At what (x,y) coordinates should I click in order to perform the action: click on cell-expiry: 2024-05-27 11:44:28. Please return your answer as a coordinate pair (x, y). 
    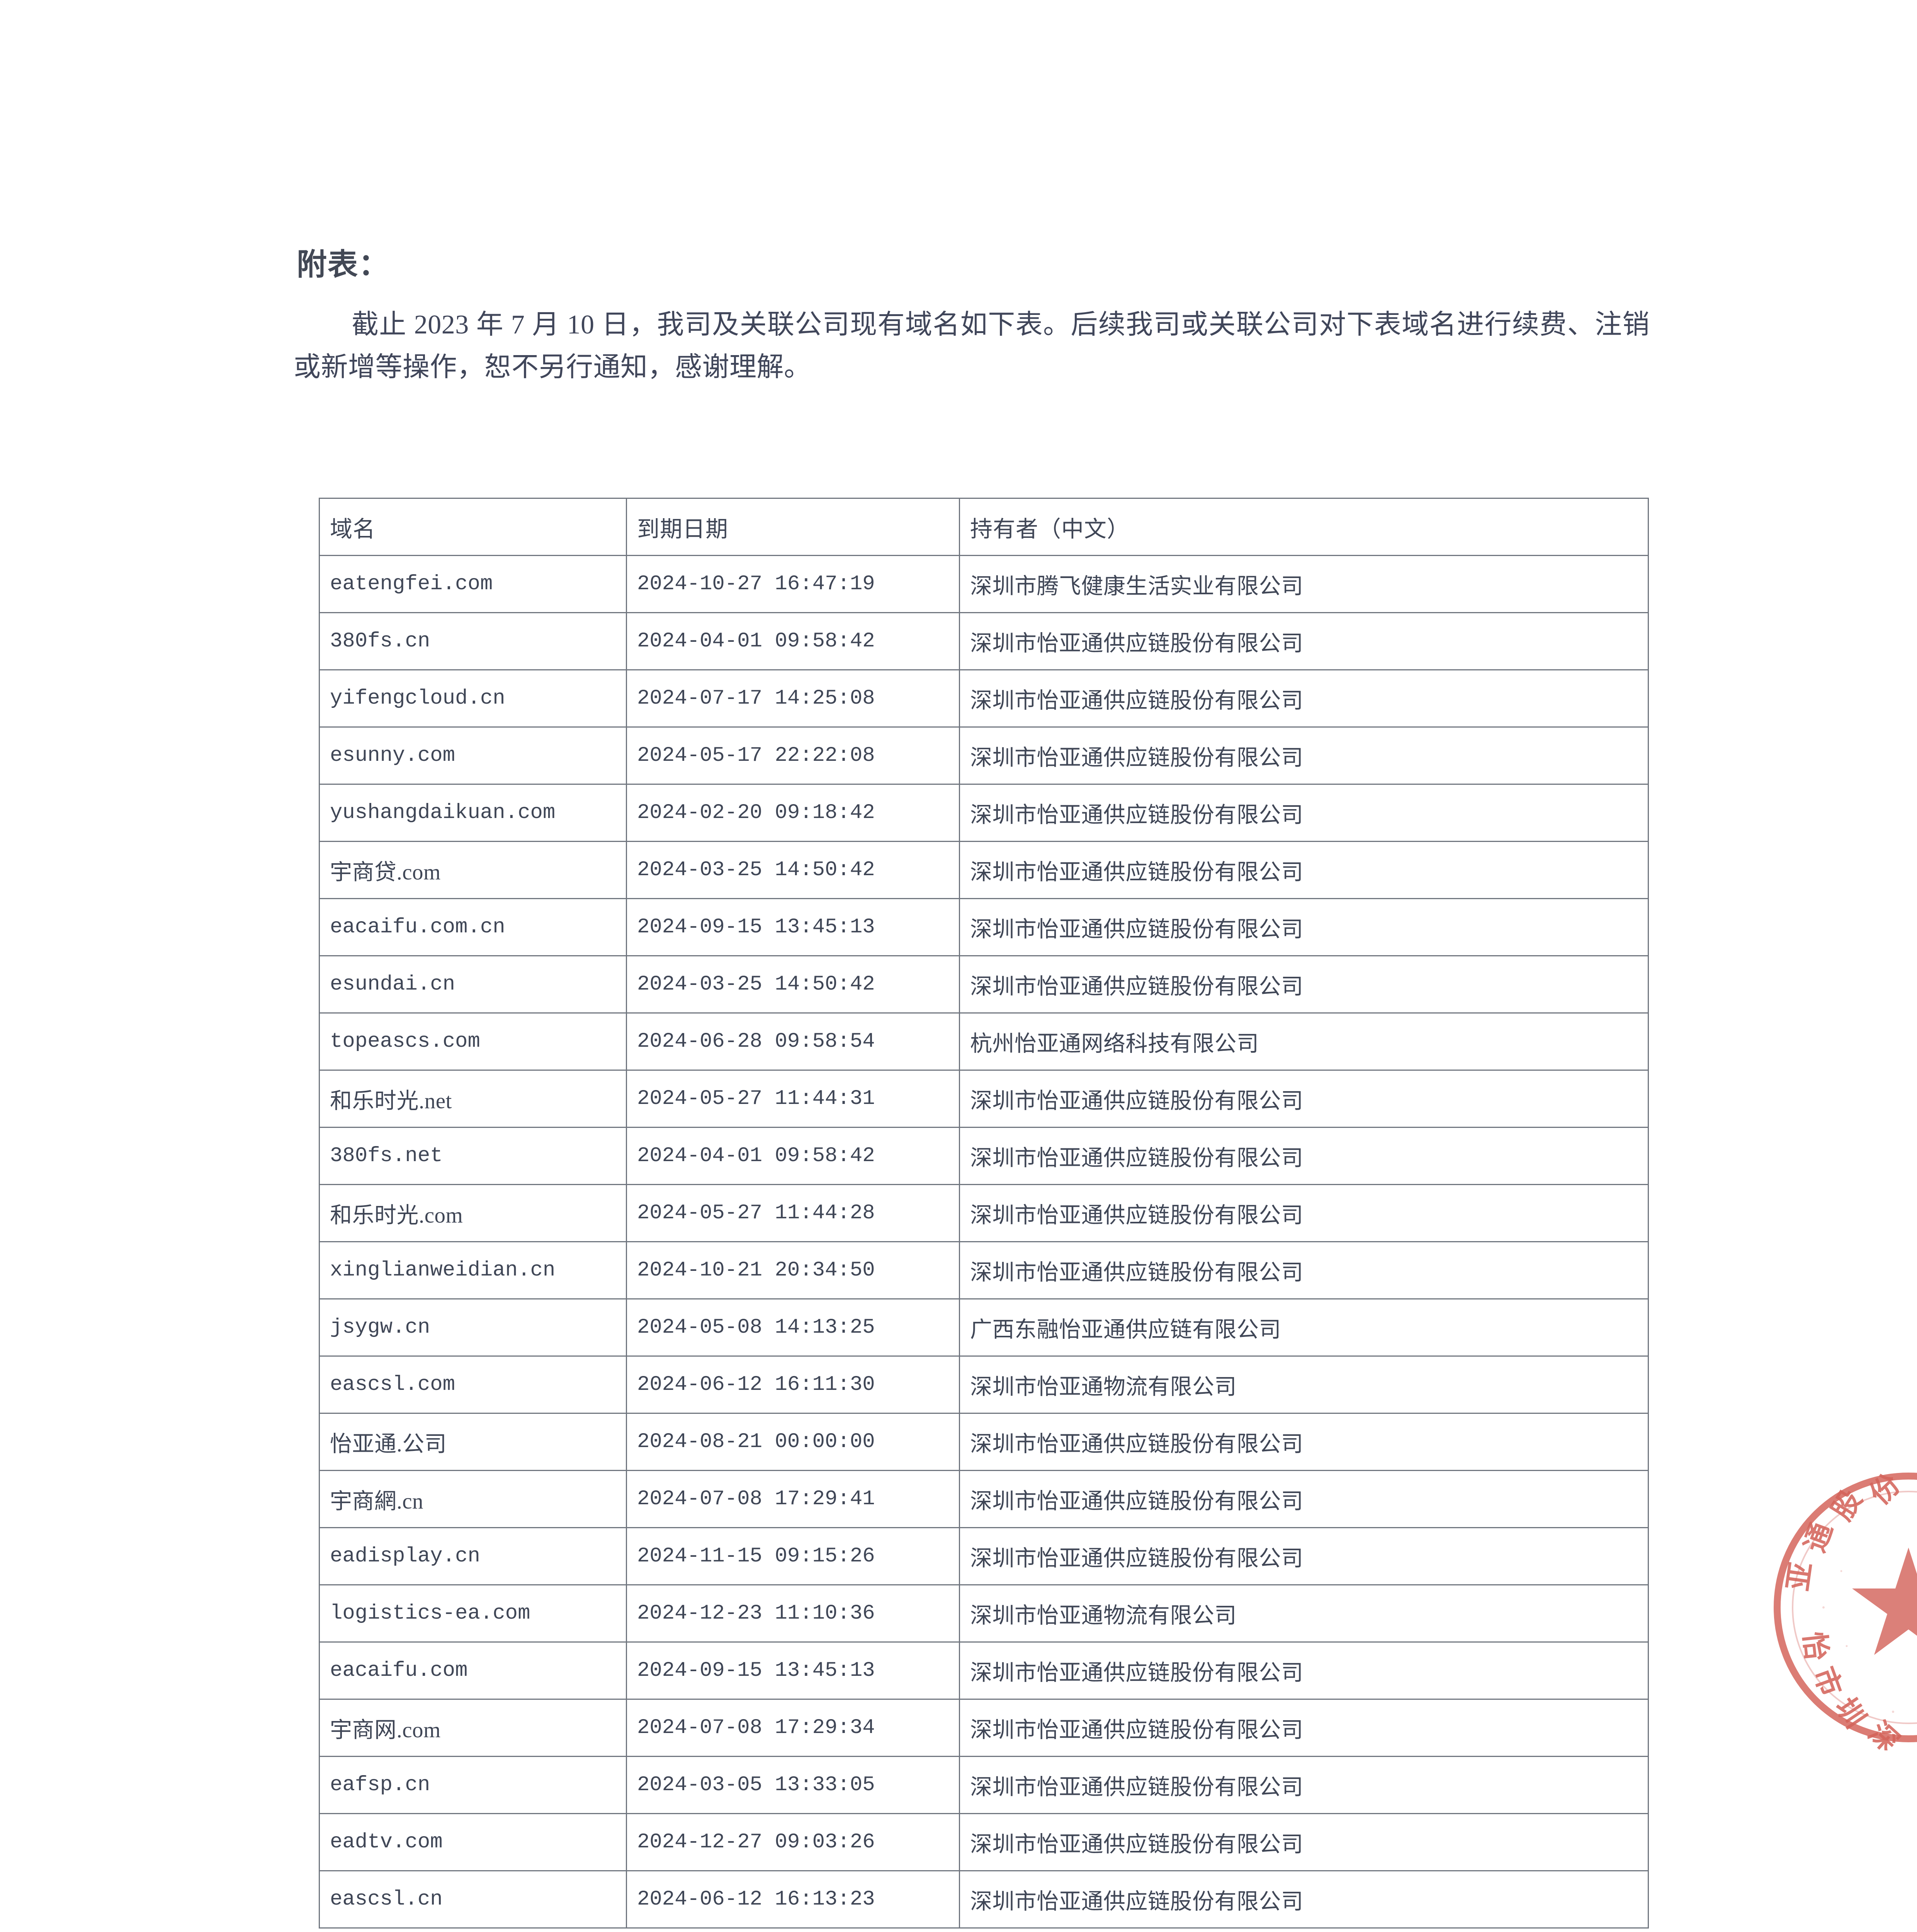
    Looking at the image, I should click on (793, 1213).